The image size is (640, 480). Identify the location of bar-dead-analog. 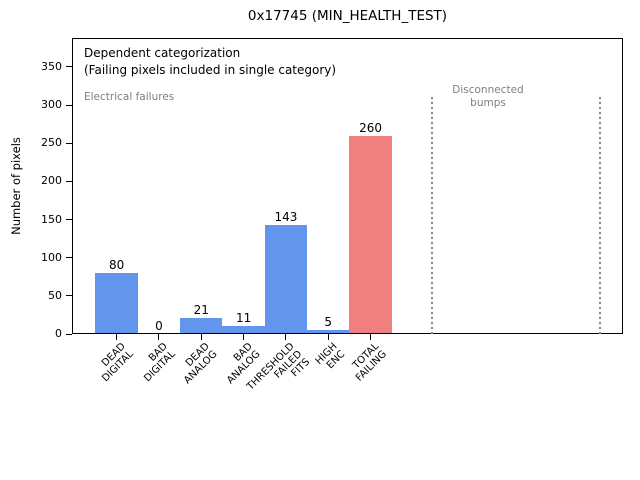
(201, 325).